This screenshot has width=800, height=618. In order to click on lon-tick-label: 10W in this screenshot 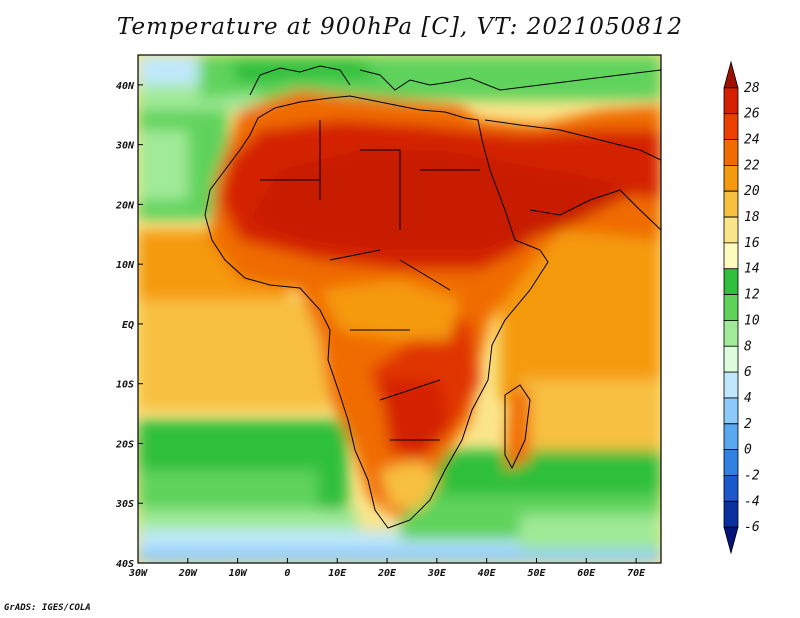, I will do `click(238, 573)`.